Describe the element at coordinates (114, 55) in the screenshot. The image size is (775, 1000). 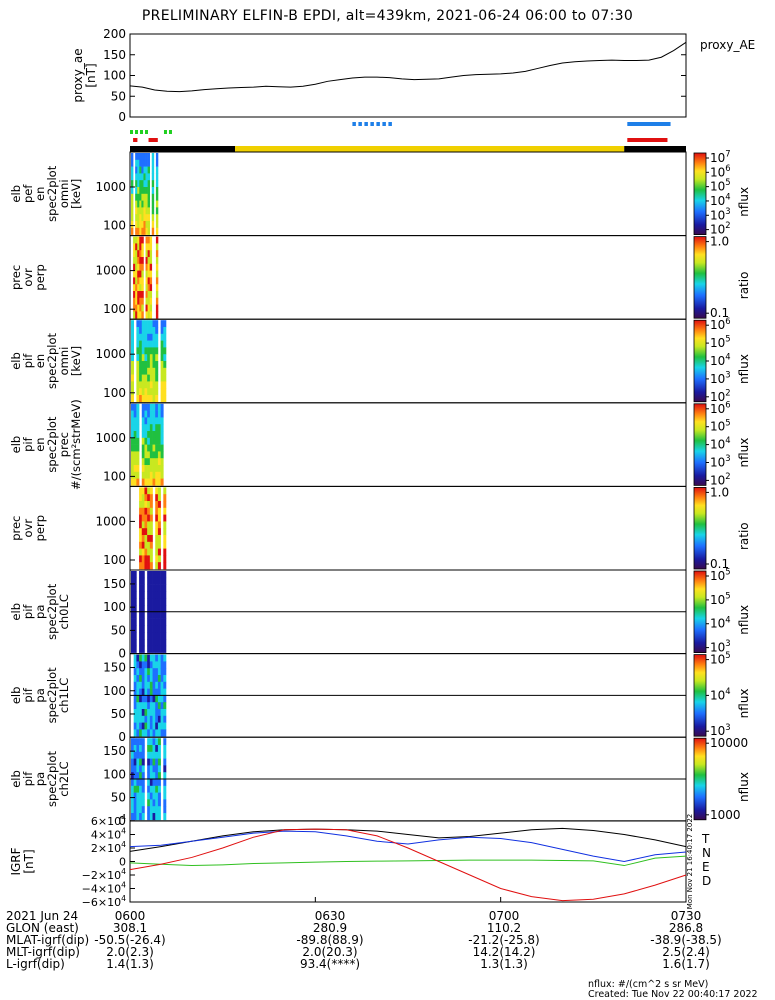
I see `proxy-ae-tick-label: 150` at that location.